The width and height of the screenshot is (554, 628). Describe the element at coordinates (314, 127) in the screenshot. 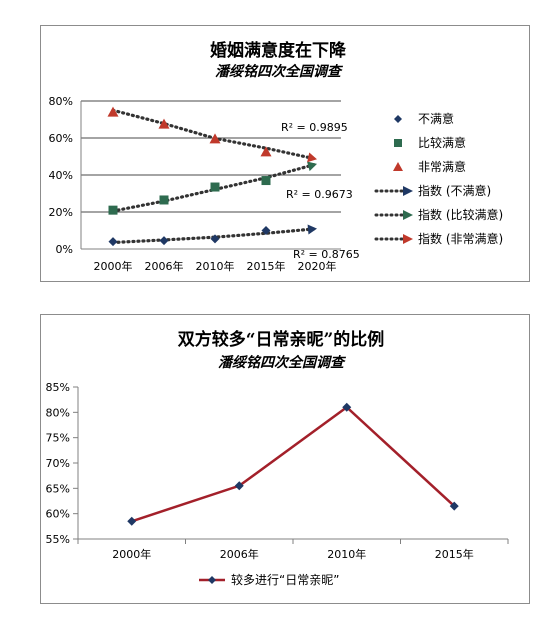

I see `r-squared-label: R² = 0.9895` at that location.